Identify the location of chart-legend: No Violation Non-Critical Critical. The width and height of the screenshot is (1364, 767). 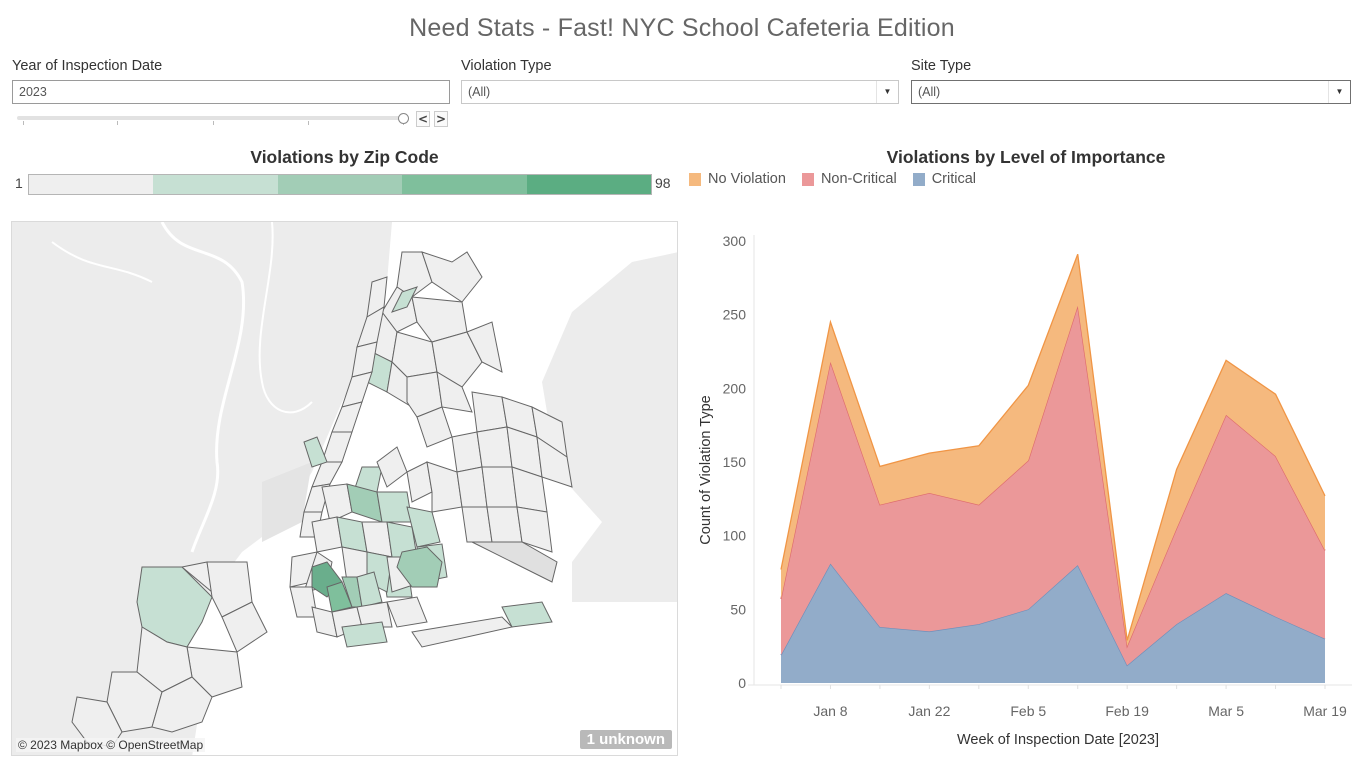
(832, 179).